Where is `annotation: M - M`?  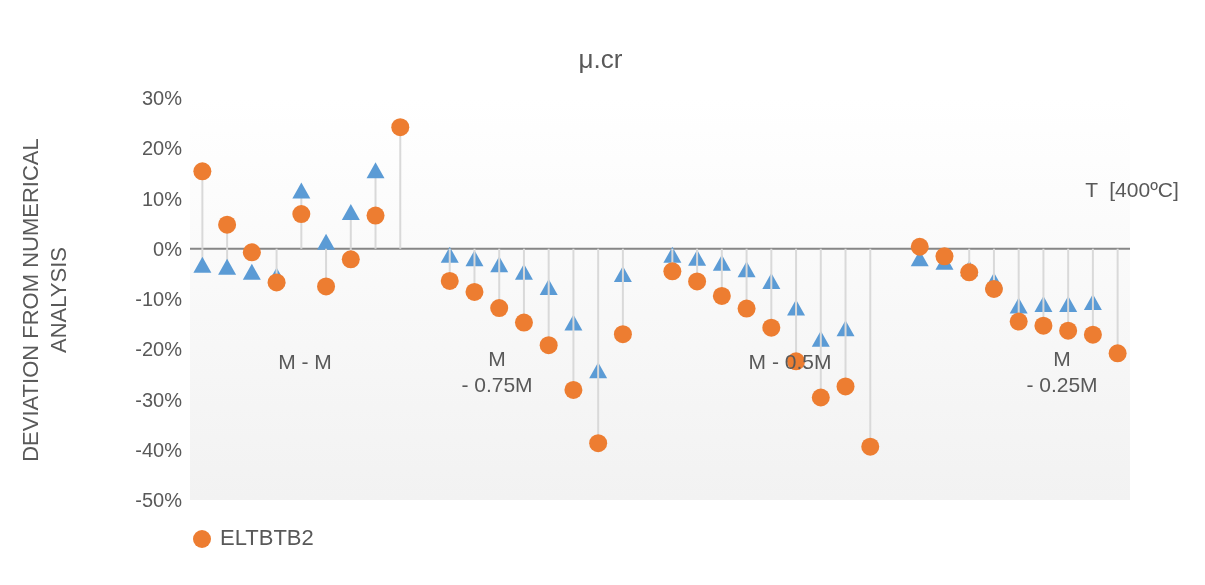
annotation: M - M is located at coordinates (305, 362).